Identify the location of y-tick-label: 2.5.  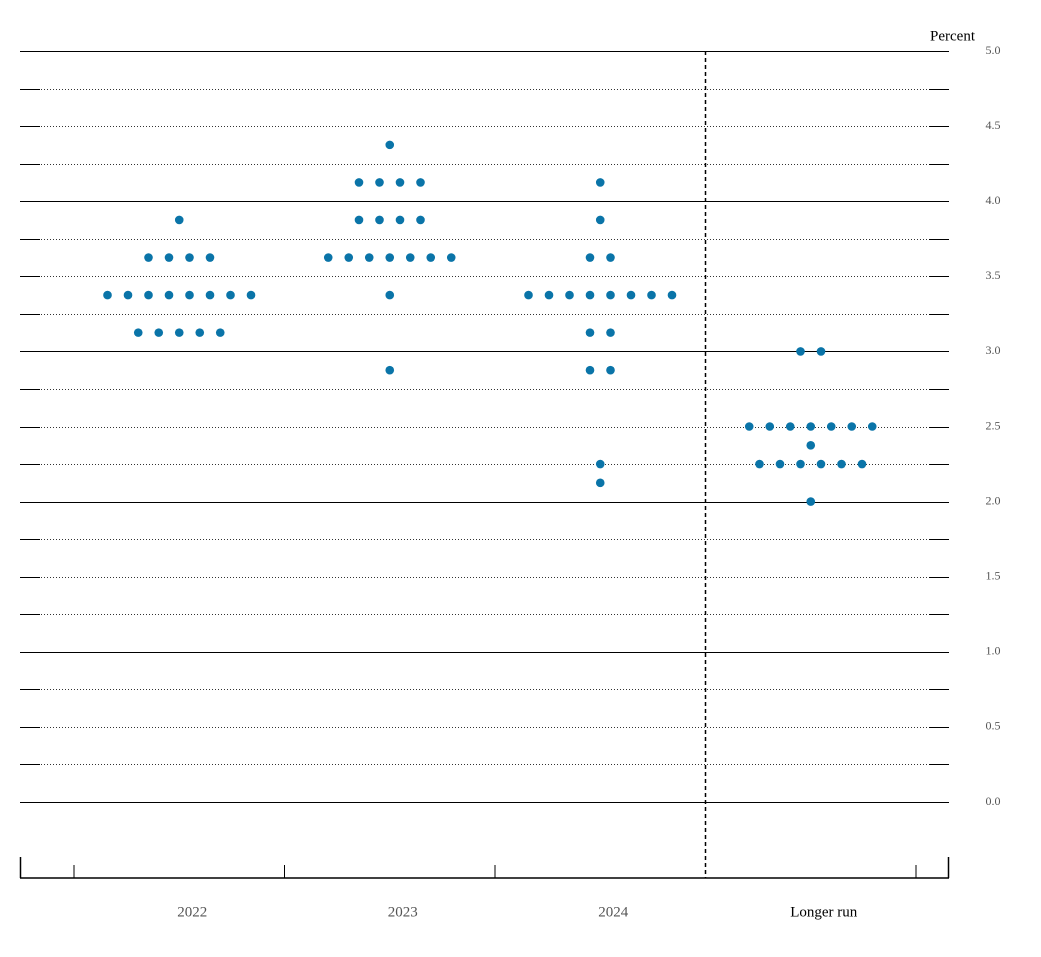
(993, 425).